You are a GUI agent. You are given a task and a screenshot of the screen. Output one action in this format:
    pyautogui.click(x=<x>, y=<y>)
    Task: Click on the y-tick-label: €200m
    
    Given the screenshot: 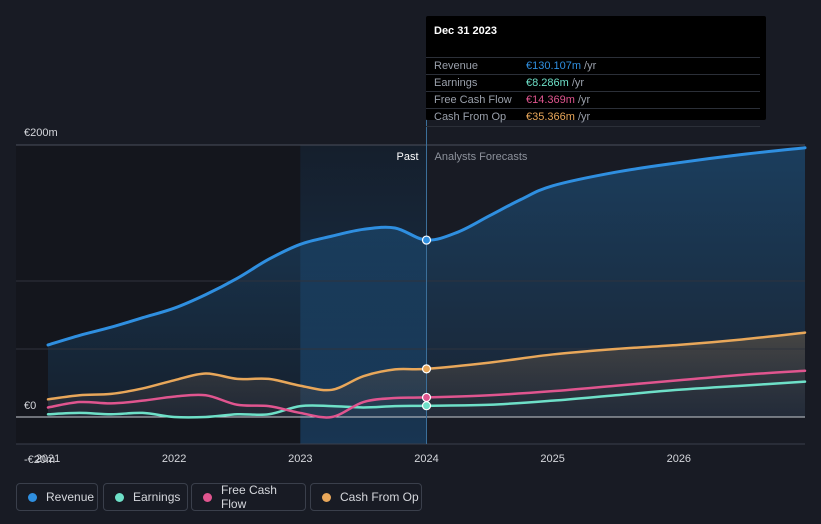 What is the action you would take?
    pyautogui.click(x=41, y=133)
    